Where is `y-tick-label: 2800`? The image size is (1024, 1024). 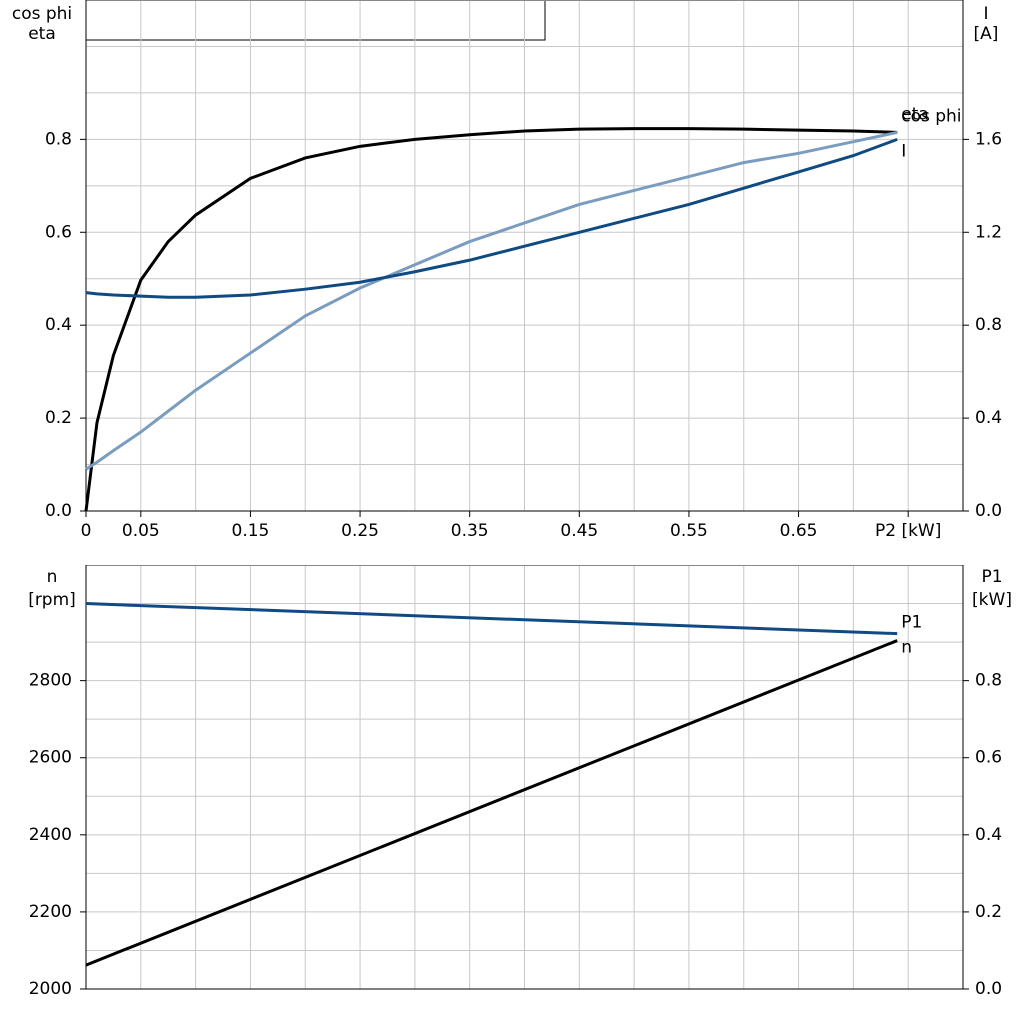 y-tick-label: 2800 is located at coordinates (50, 681).